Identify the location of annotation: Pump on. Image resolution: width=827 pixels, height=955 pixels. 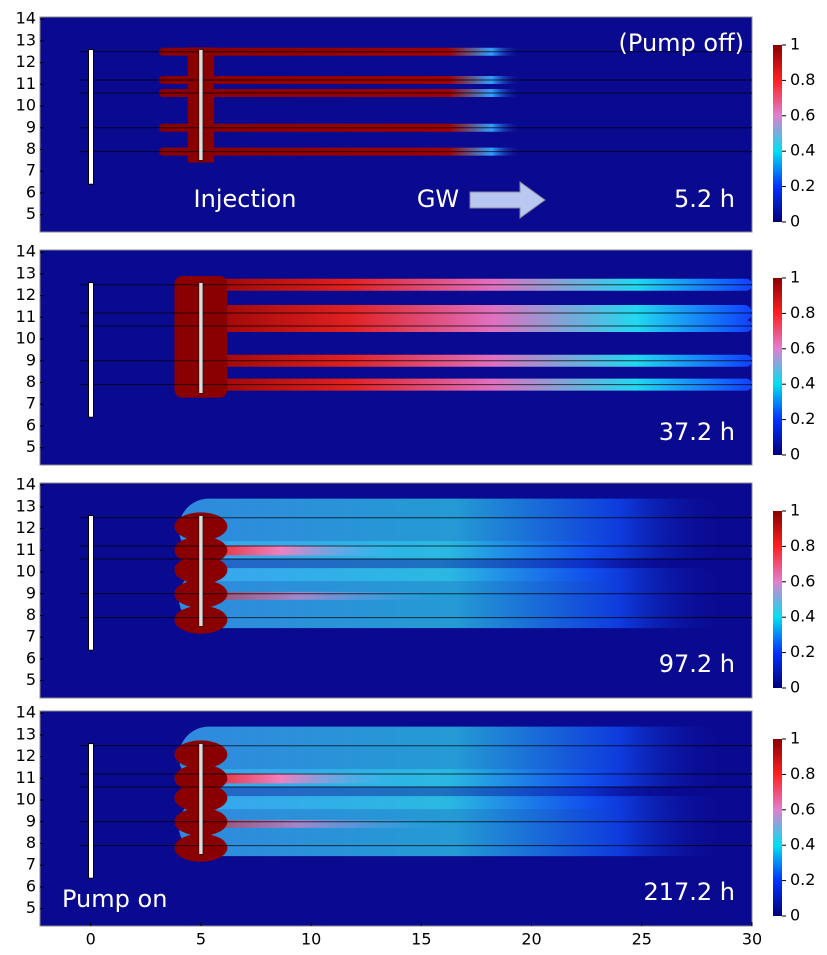
(114, 899).